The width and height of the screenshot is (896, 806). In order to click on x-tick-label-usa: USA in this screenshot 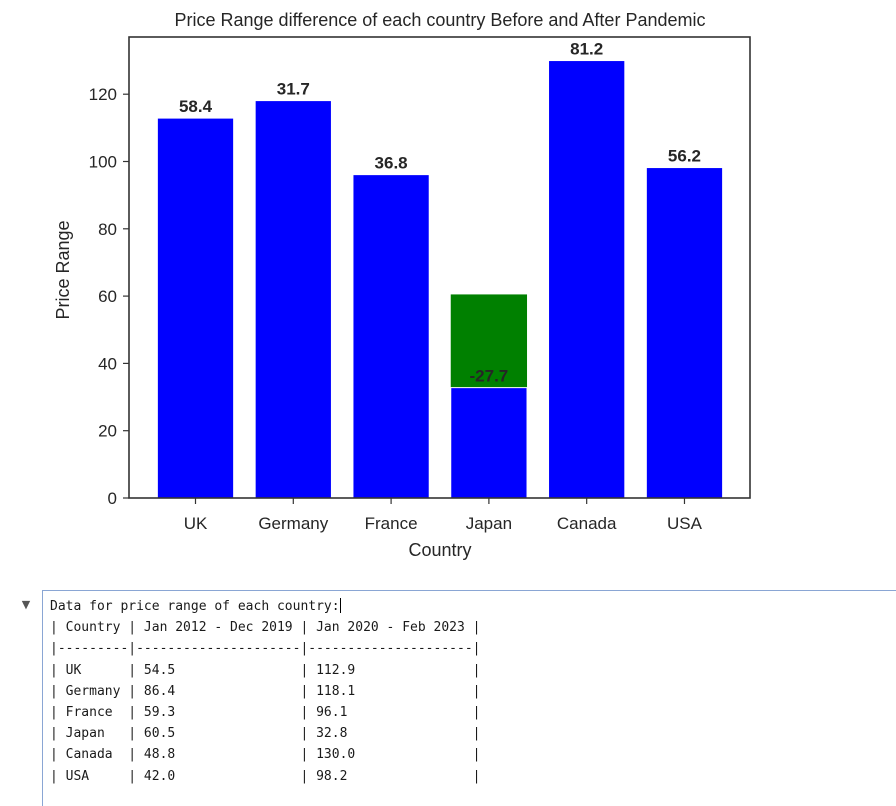, I will do `click(685, 523)`.